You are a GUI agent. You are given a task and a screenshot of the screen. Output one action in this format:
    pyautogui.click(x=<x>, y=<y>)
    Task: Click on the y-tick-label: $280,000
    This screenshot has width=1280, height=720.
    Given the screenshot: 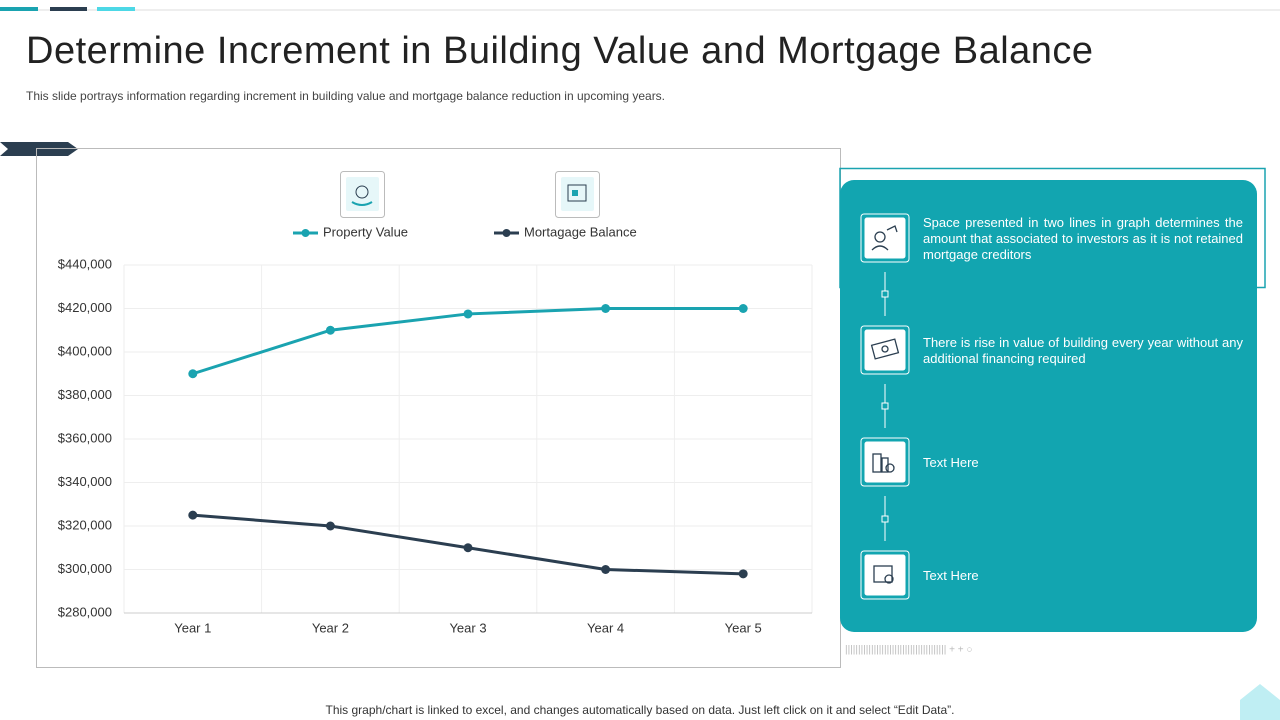 What is the action you would take?
    pyautogui.click(x=85, y=611)
    